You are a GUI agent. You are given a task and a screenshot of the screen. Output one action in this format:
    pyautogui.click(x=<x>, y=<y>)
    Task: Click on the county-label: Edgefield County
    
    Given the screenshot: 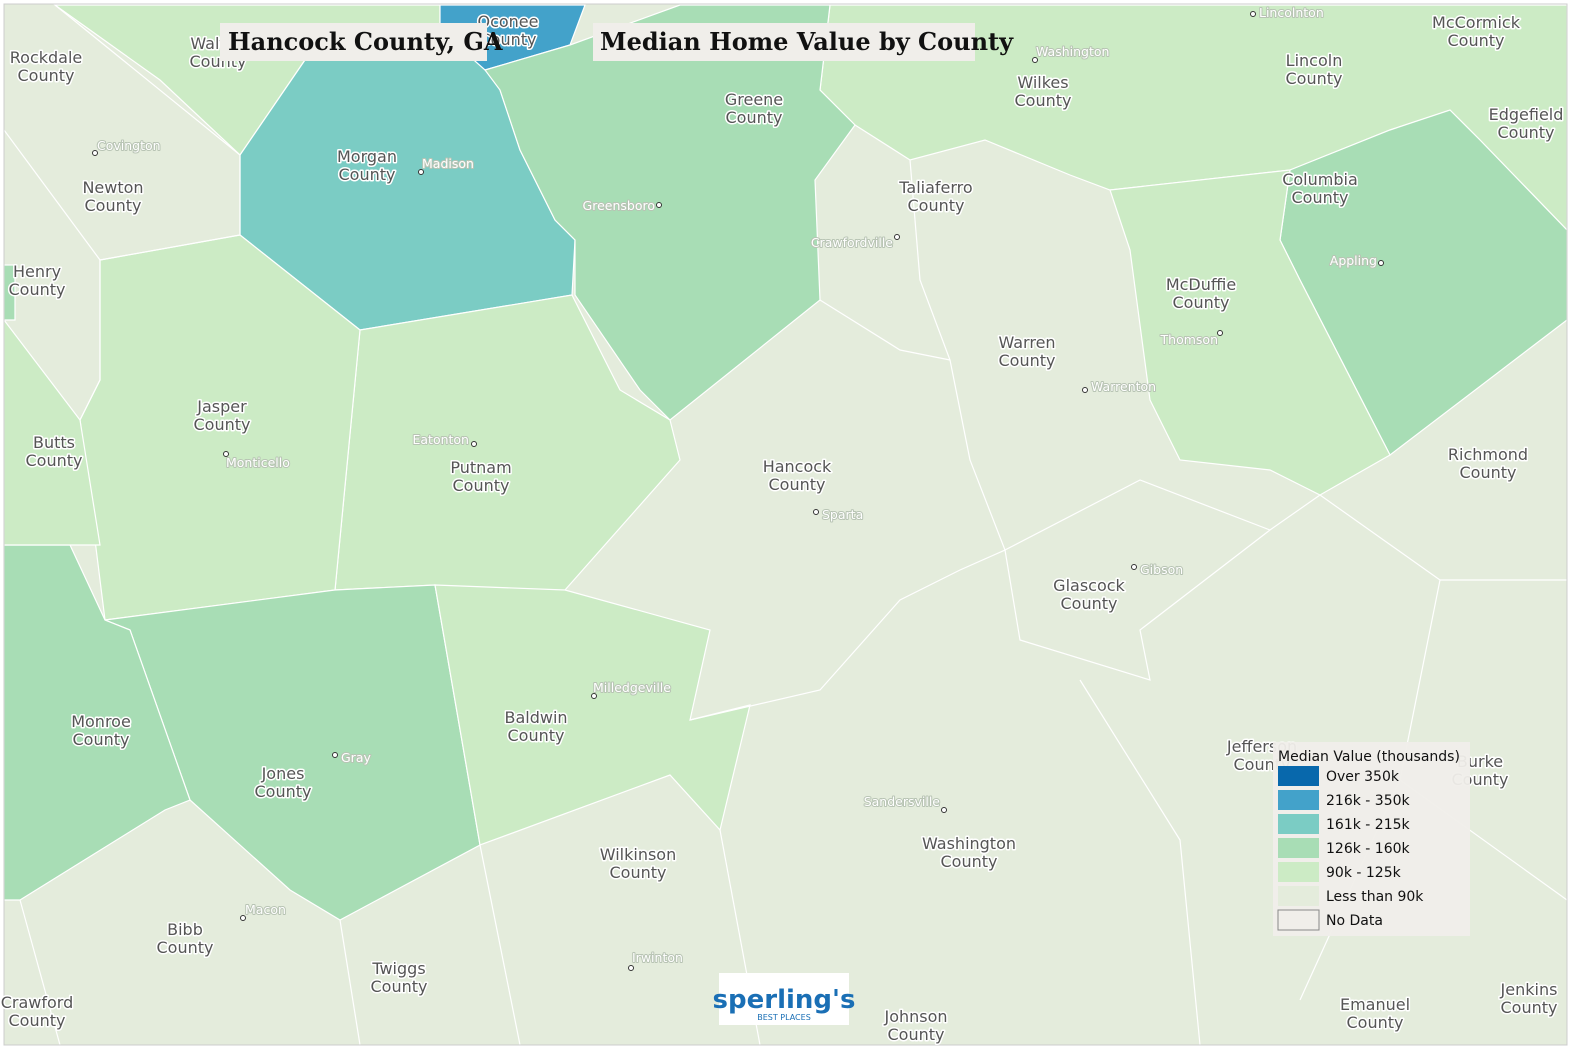 What is the action you would take?
    pyautogui.click(x=1526, y=123)
    